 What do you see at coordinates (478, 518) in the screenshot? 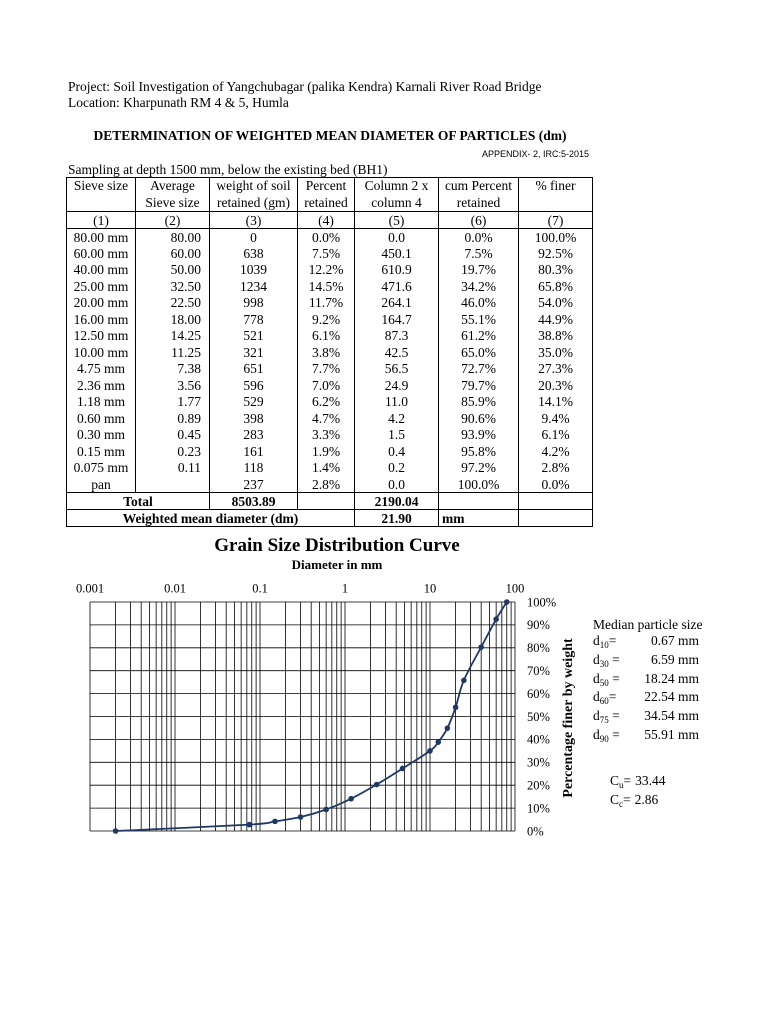
I see `weighted-mean-unit: mm` at bounding box center [478, 518].